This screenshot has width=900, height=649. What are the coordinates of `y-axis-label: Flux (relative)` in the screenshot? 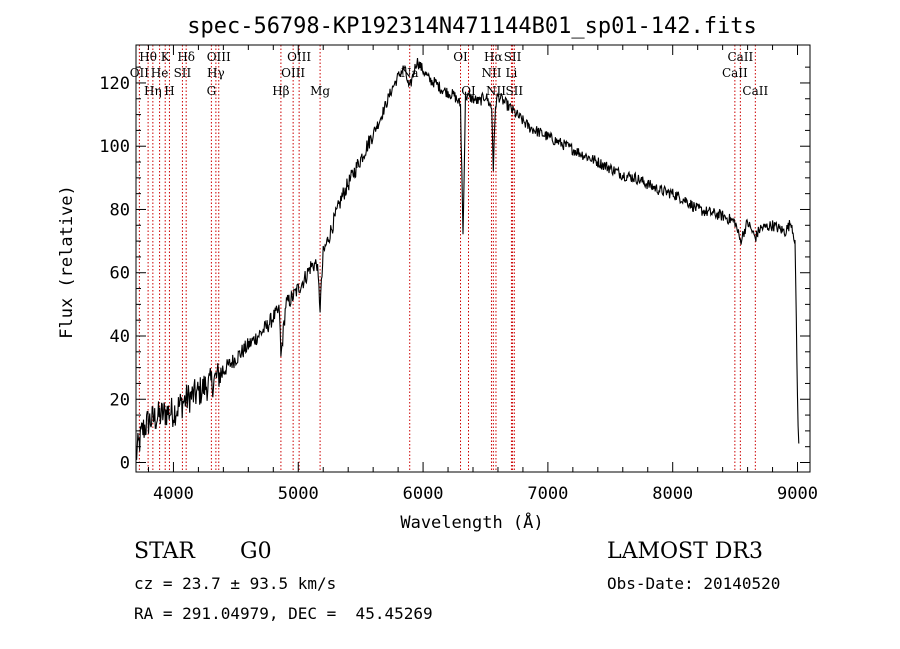 It's located at (67, 262).